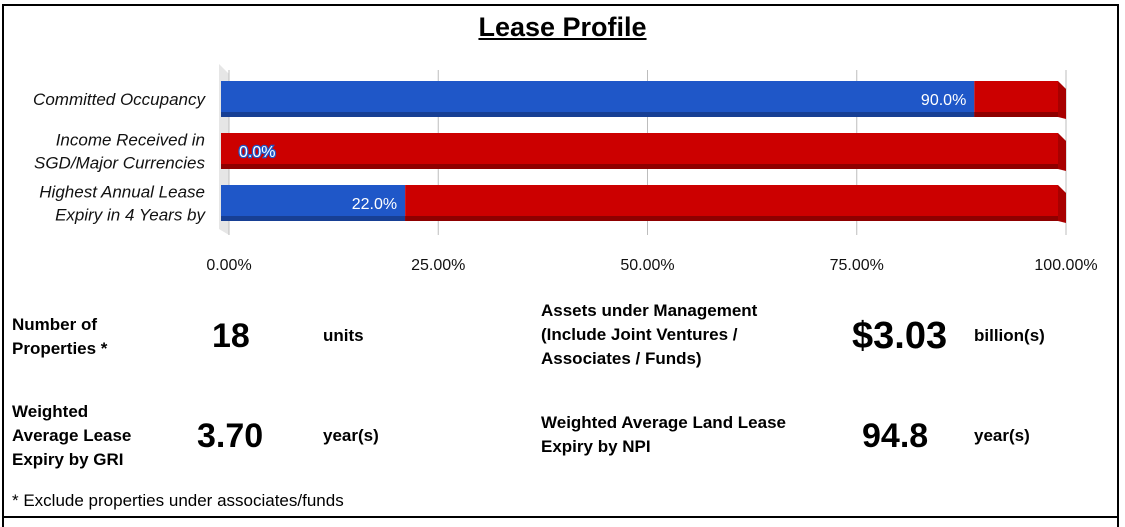 The width and height of the screenshot is (1125, 527). I want to click on land-lease-unit: year(s), so click(1002, 435).